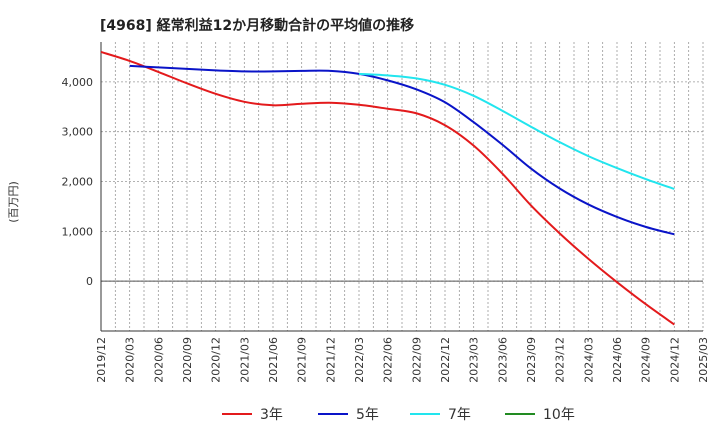 This screenshot has width=720, height=440. I want to click on legend-label: 3年, so click(271, 415).